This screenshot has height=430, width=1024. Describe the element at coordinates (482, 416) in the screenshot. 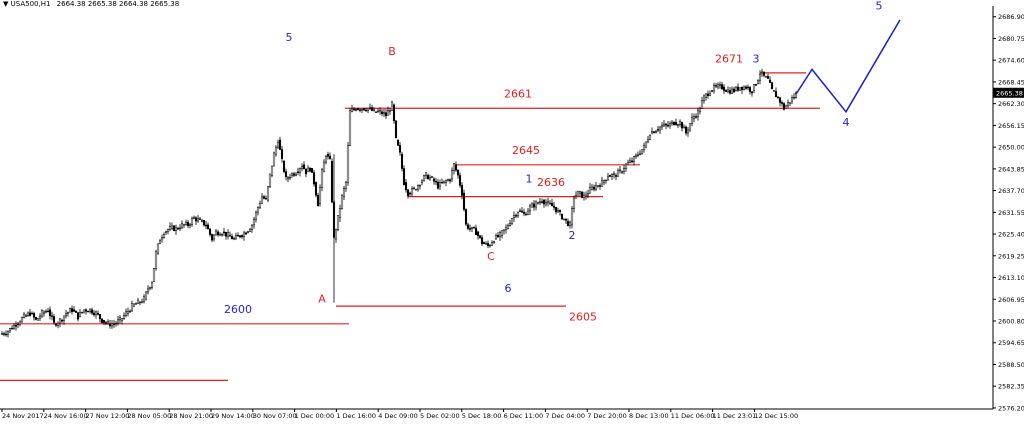

I see `time-tick-label: 5 Dec 18:00` at that location.